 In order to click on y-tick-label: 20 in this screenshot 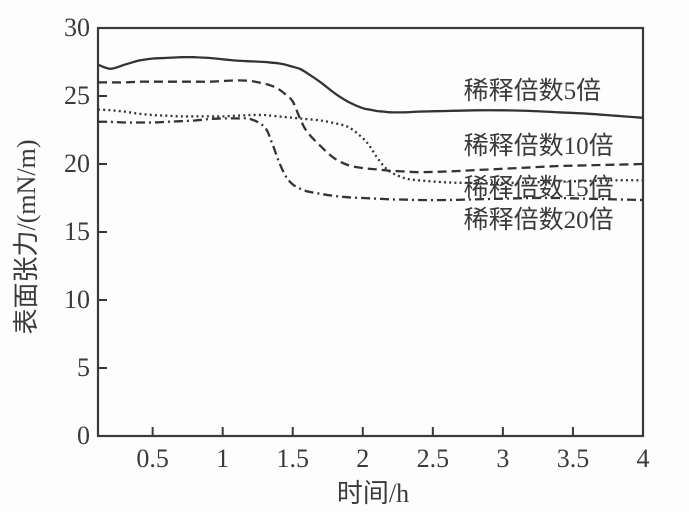, I will do `click(77, 163)`.